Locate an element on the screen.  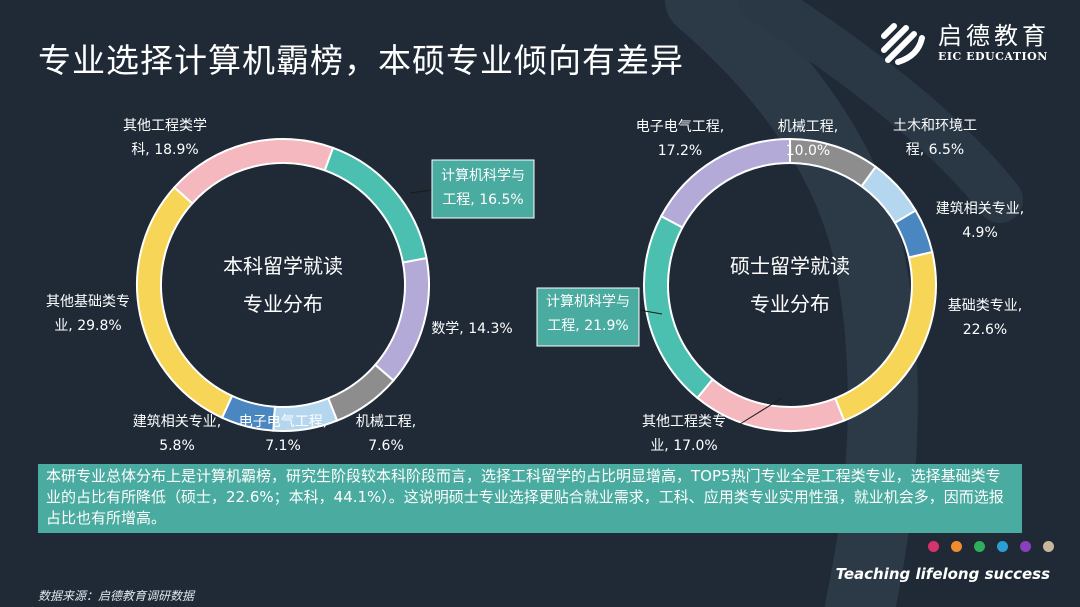
page-title: 专业选择计算机霸榜，本硕专业倾向有差异 is located at coordinates (361, 60).